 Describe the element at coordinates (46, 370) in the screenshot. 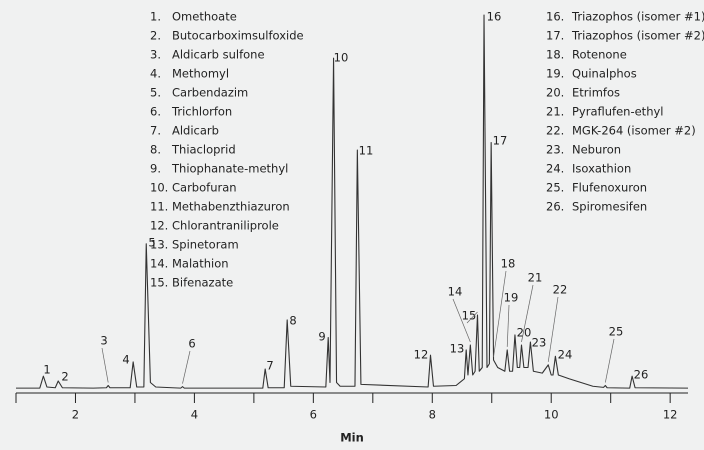

I see `peak-label: 1` at that location.